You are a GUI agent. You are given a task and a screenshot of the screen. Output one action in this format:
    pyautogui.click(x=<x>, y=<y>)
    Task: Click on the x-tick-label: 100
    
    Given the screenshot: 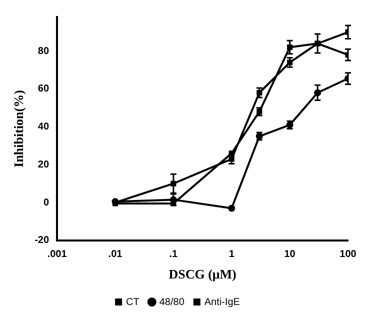 What is the action you would take?
    pyautogui.click(x=348, y=254)
    